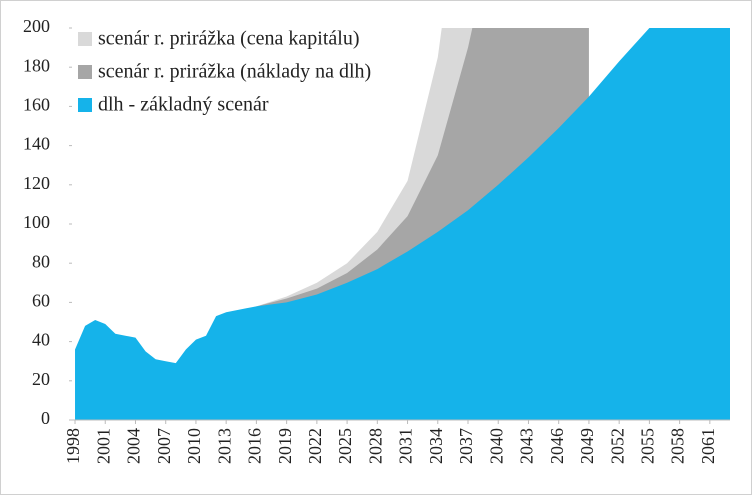 Image resolution: width=752 pixels, height=495 pixels. I want to click on x-tick-label: 2049, so click(587, 446).